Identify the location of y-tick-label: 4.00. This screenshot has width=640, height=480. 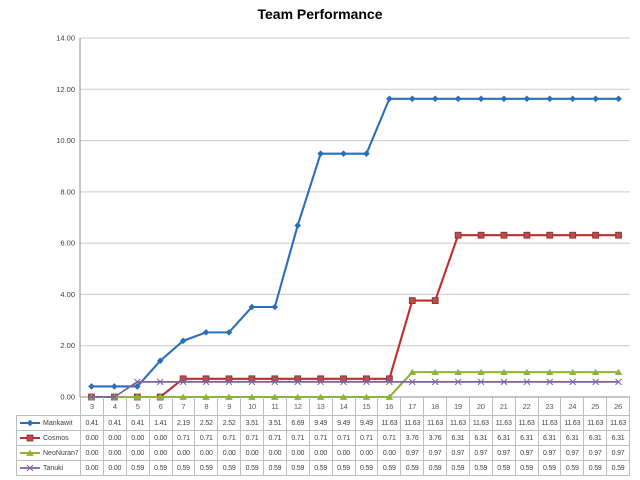
(67, 294).